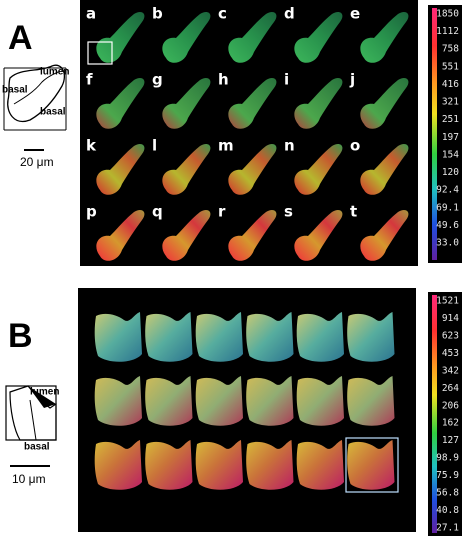  What do you see at coordinates (289, 146) in the screenshot?
I see `frame-letter: n` at bounding box center [289, 146].